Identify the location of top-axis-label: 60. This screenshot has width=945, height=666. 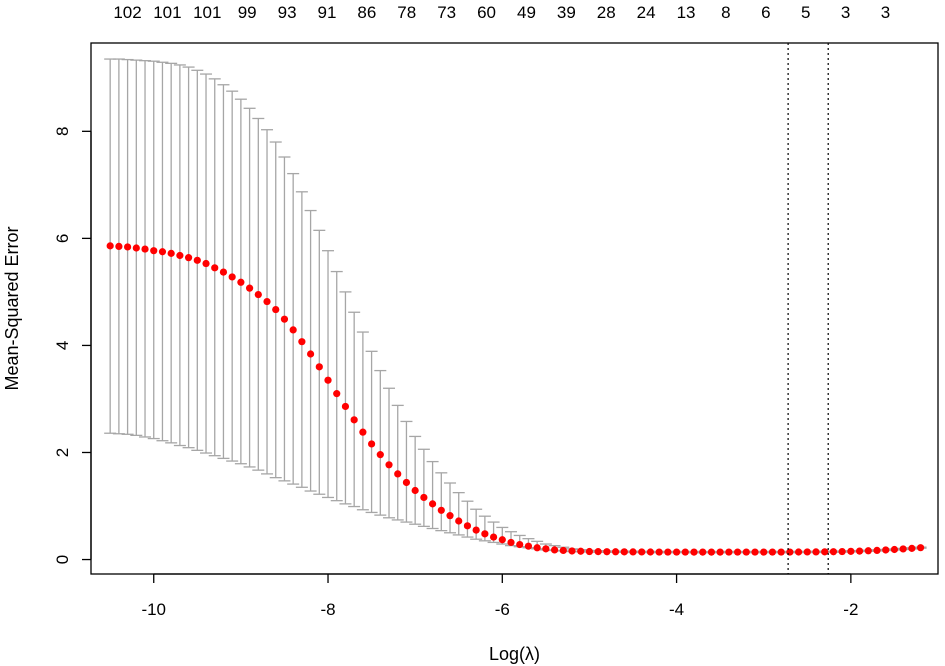
(486, 12).